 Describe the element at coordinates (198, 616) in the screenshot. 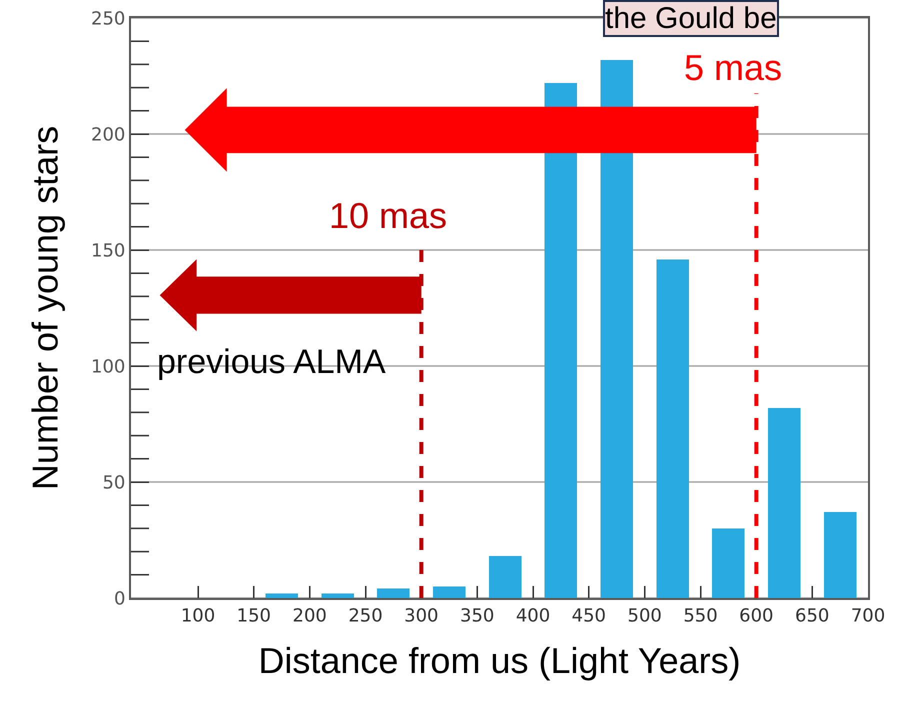

I see `x-tick-label: 100` at that location.